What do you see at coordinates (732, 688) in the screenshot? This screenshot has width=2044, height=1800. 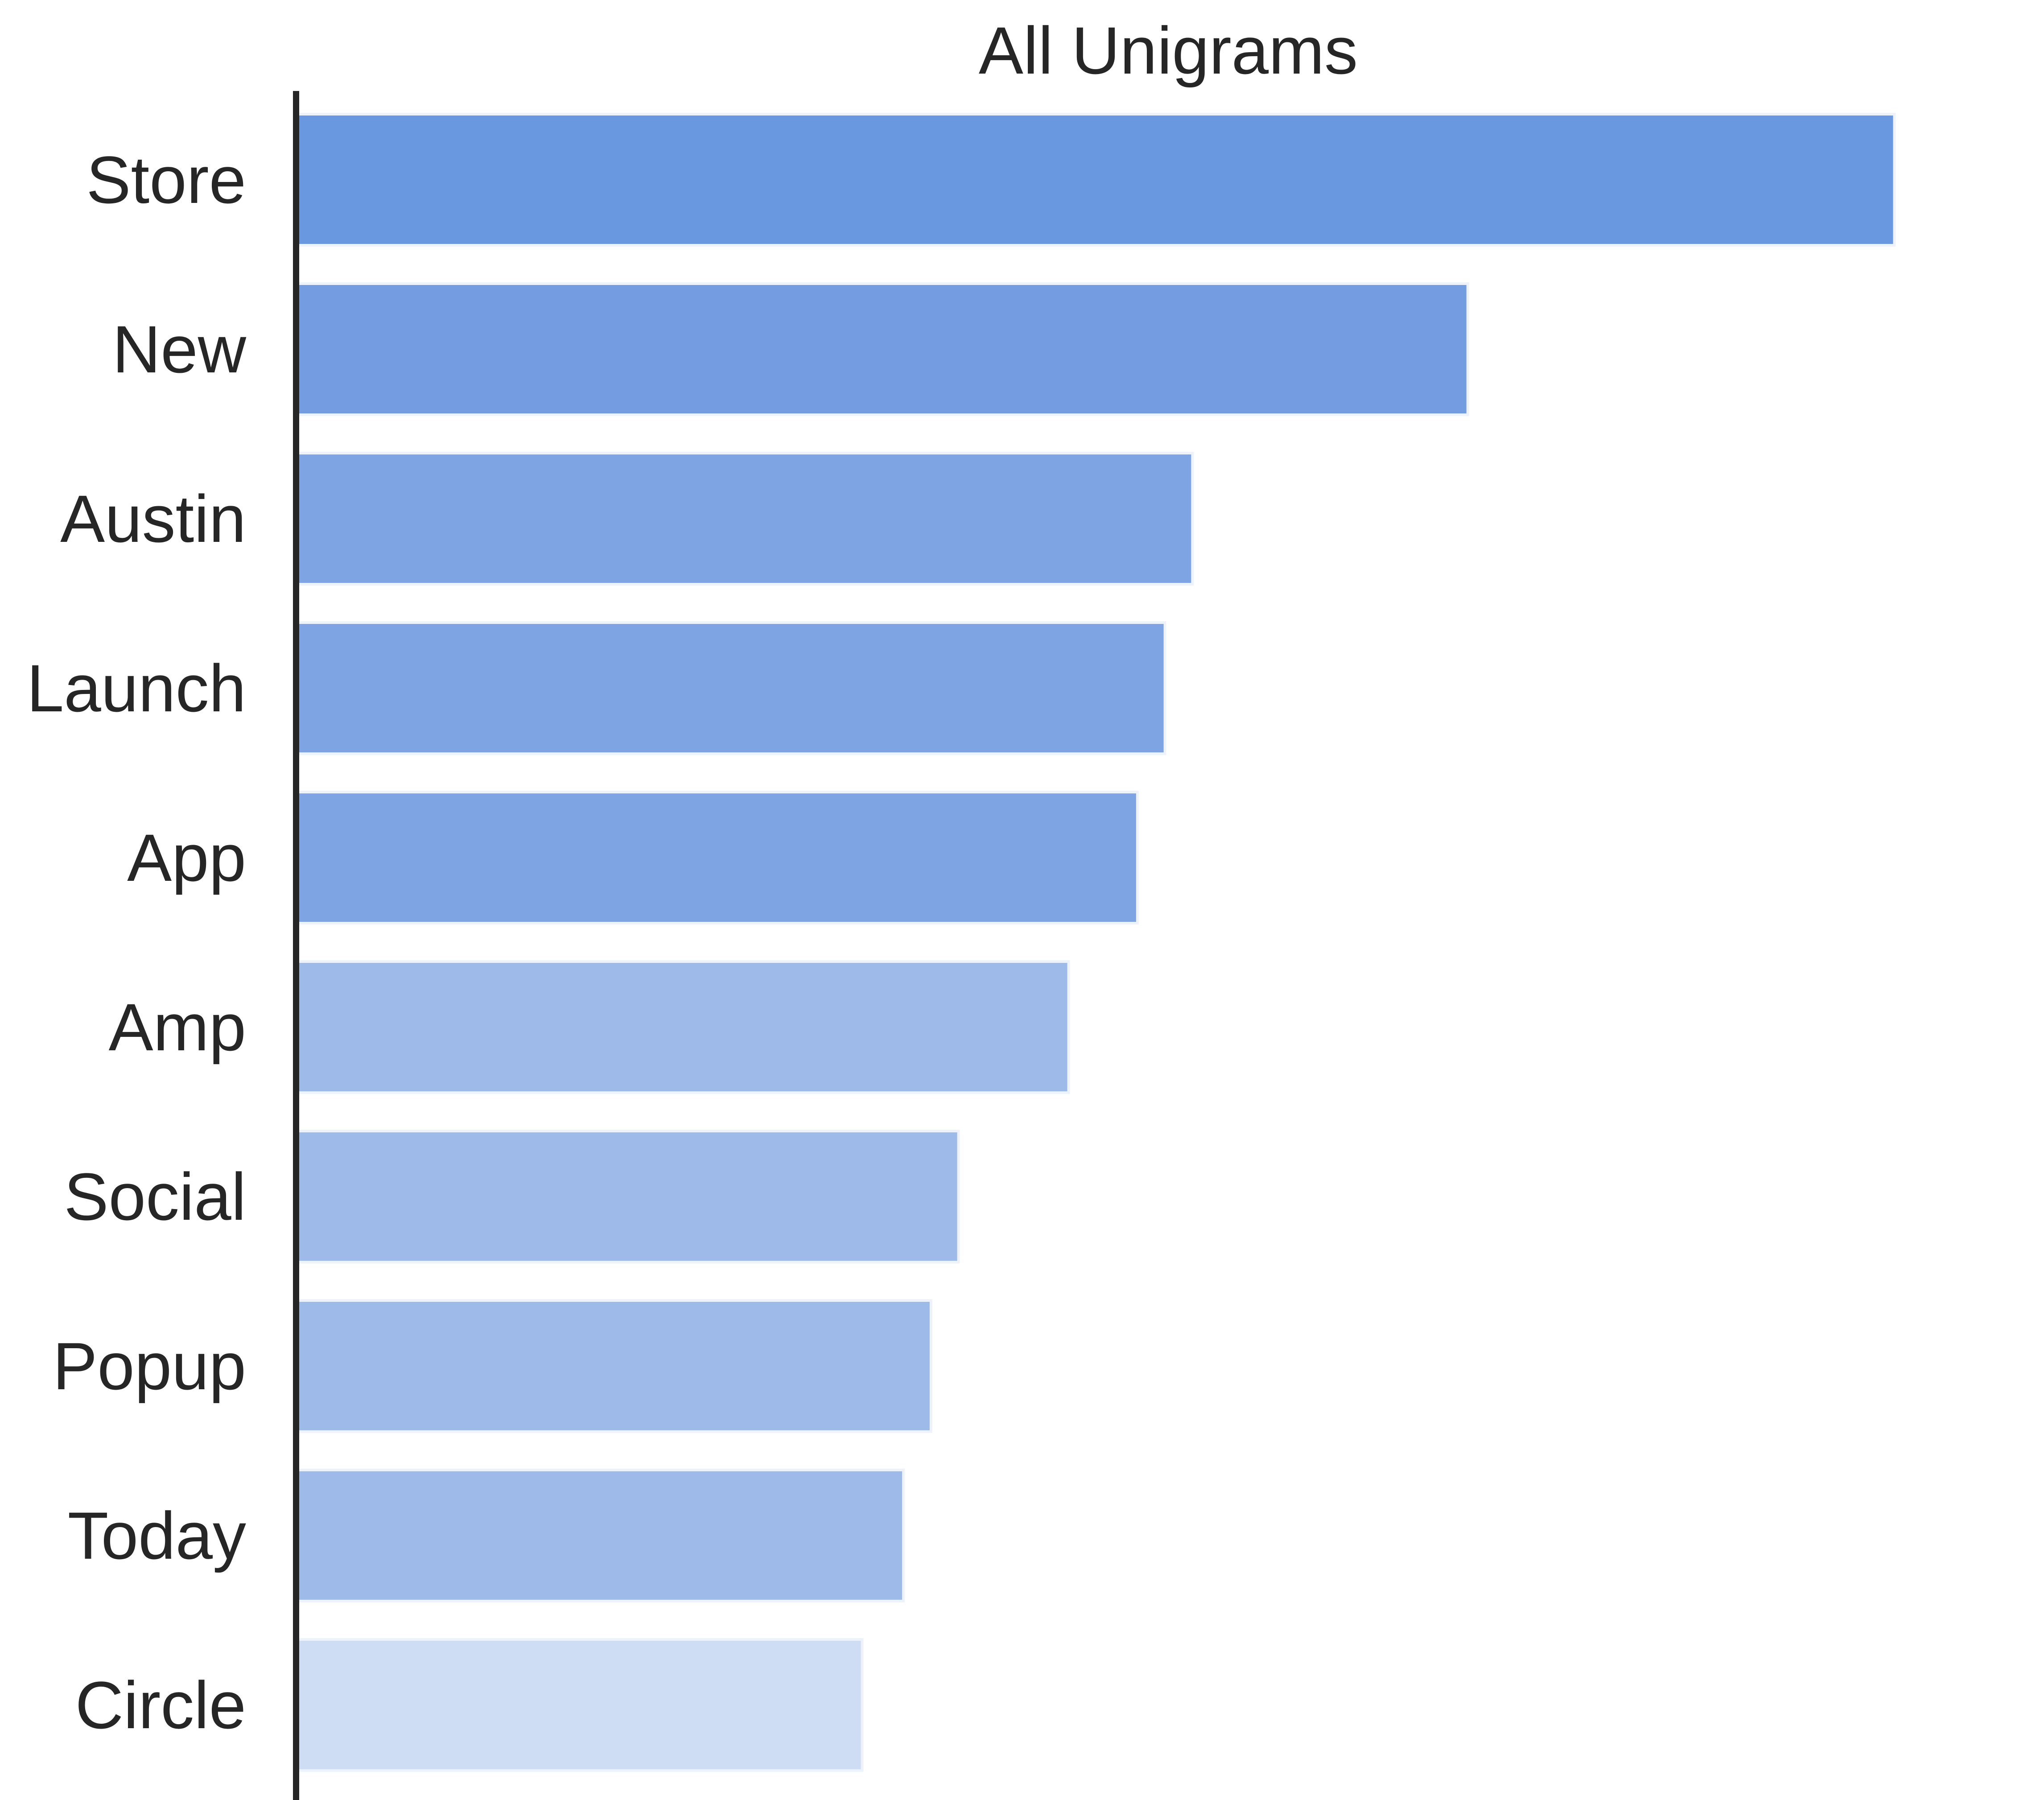 I see `bar-launch` at bounding box center [732, 688].